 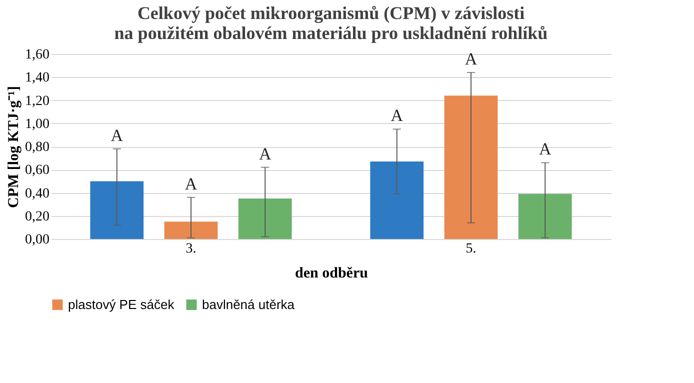 I want to click on y-tick-label: 0,80, so click(x=37, y=147).